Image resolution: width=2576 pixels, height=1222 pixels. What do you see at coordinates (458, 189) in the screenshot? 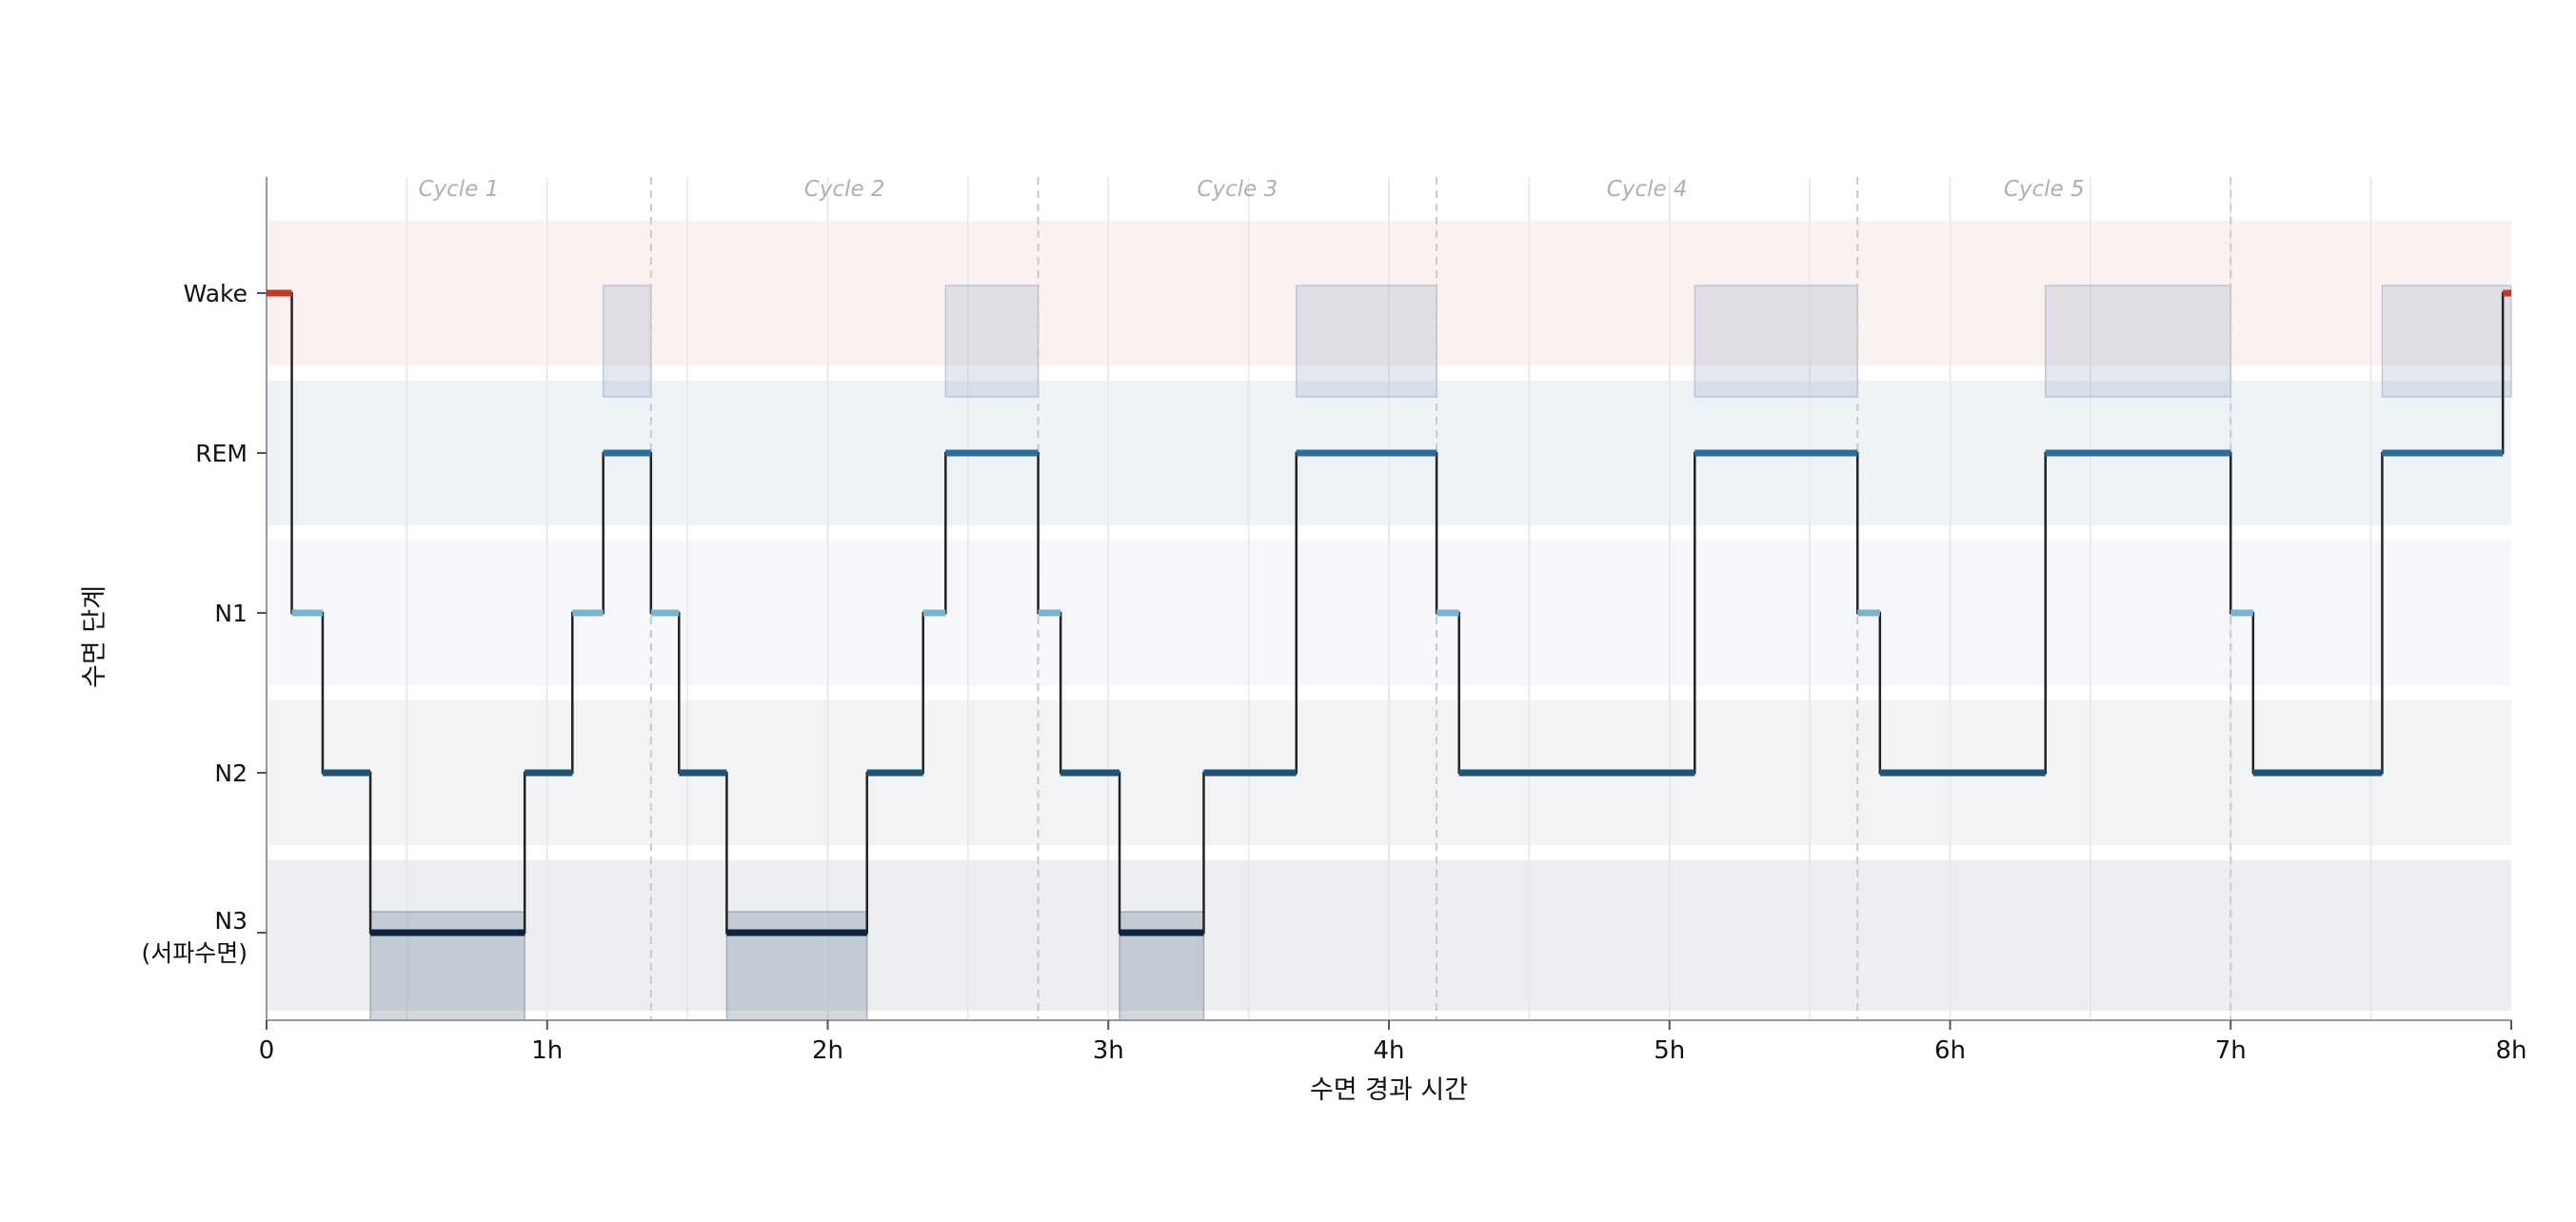
I see `cycle-label: Cycle 1` at bounding box center [458, 189].